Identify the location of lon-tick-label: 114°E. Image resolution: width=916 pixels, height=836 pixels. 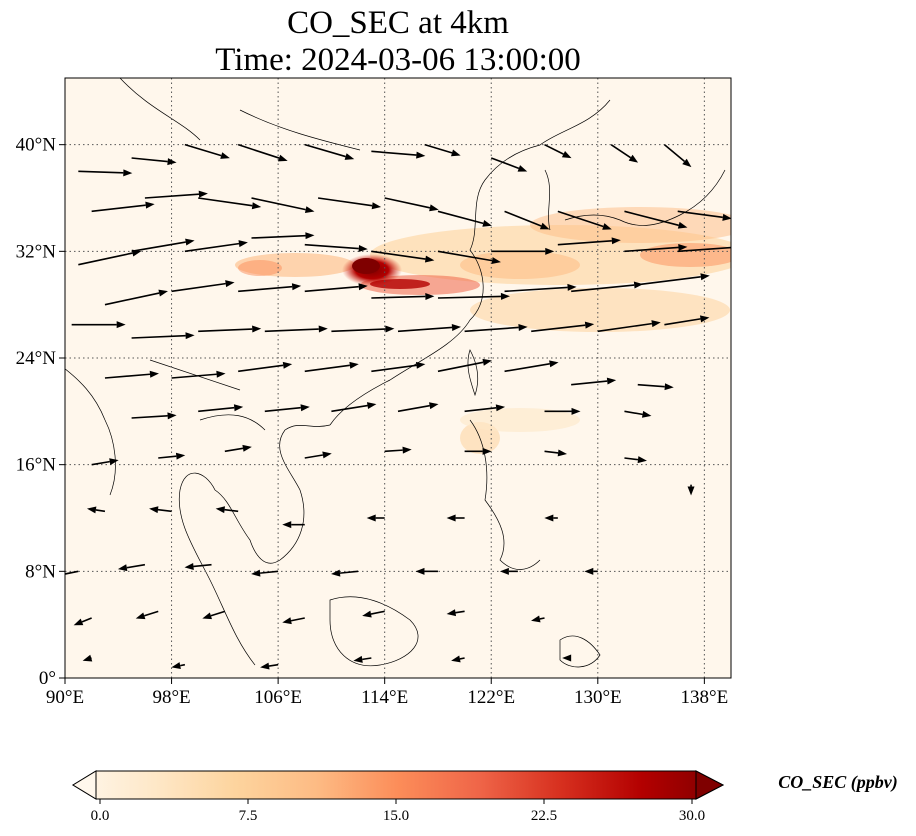
(384, 697).